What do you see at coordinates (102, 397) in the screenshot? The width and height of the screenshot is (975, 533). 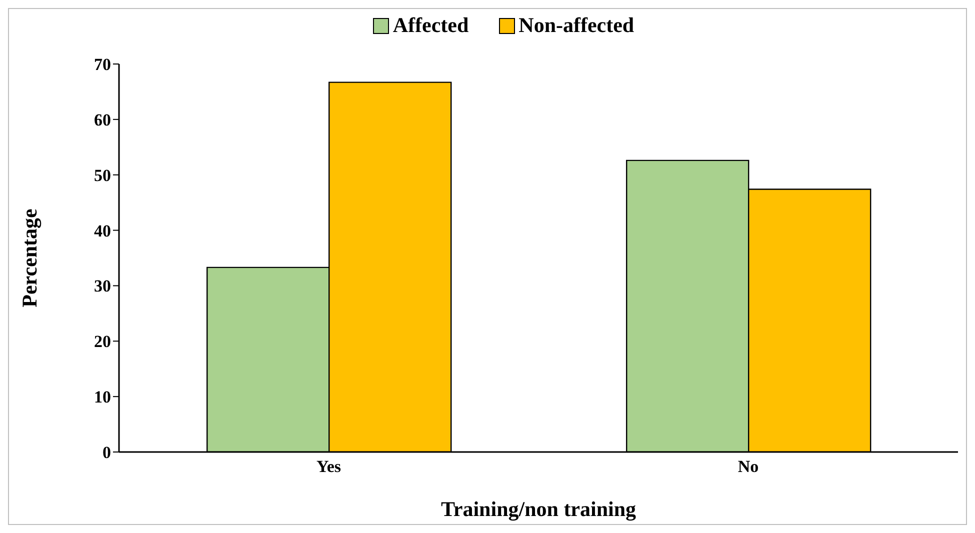 I see `y-tick-label: 10` at bounding box center [102, 397].